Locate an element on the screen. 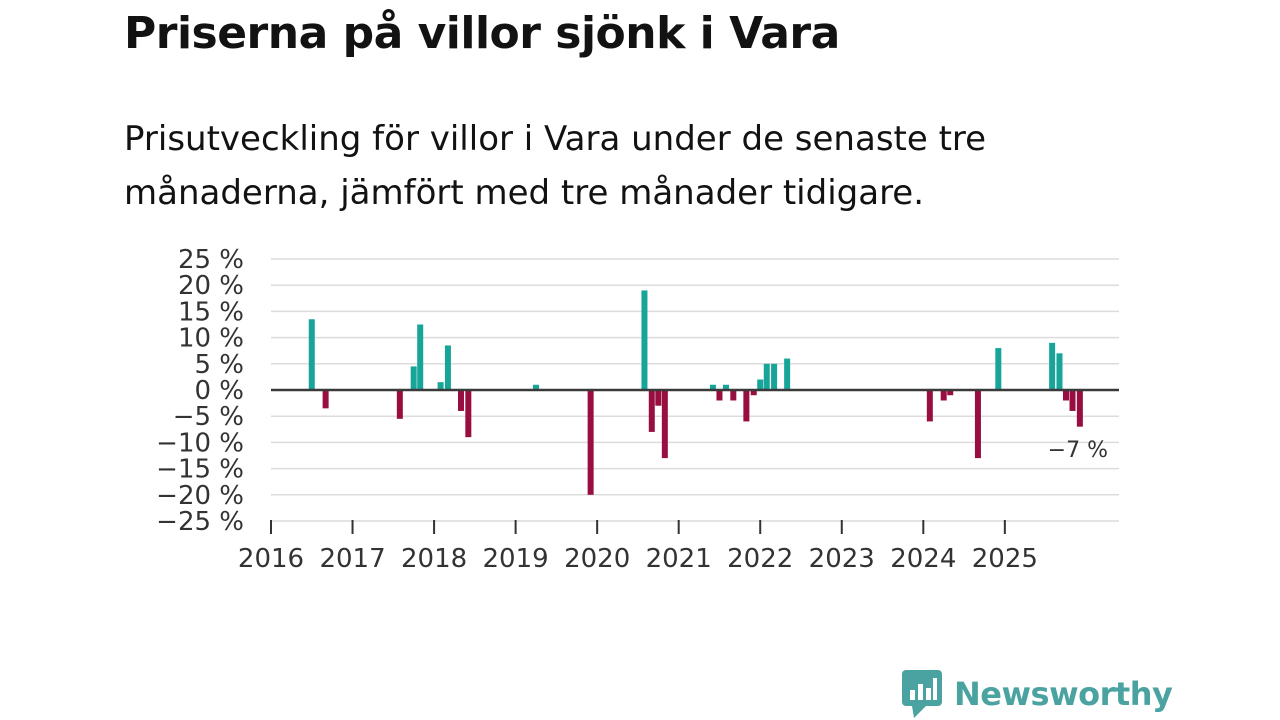 This screenshot has height=720, width=1280. y-tick-label: 5 % is located at coordinates (219, 365).